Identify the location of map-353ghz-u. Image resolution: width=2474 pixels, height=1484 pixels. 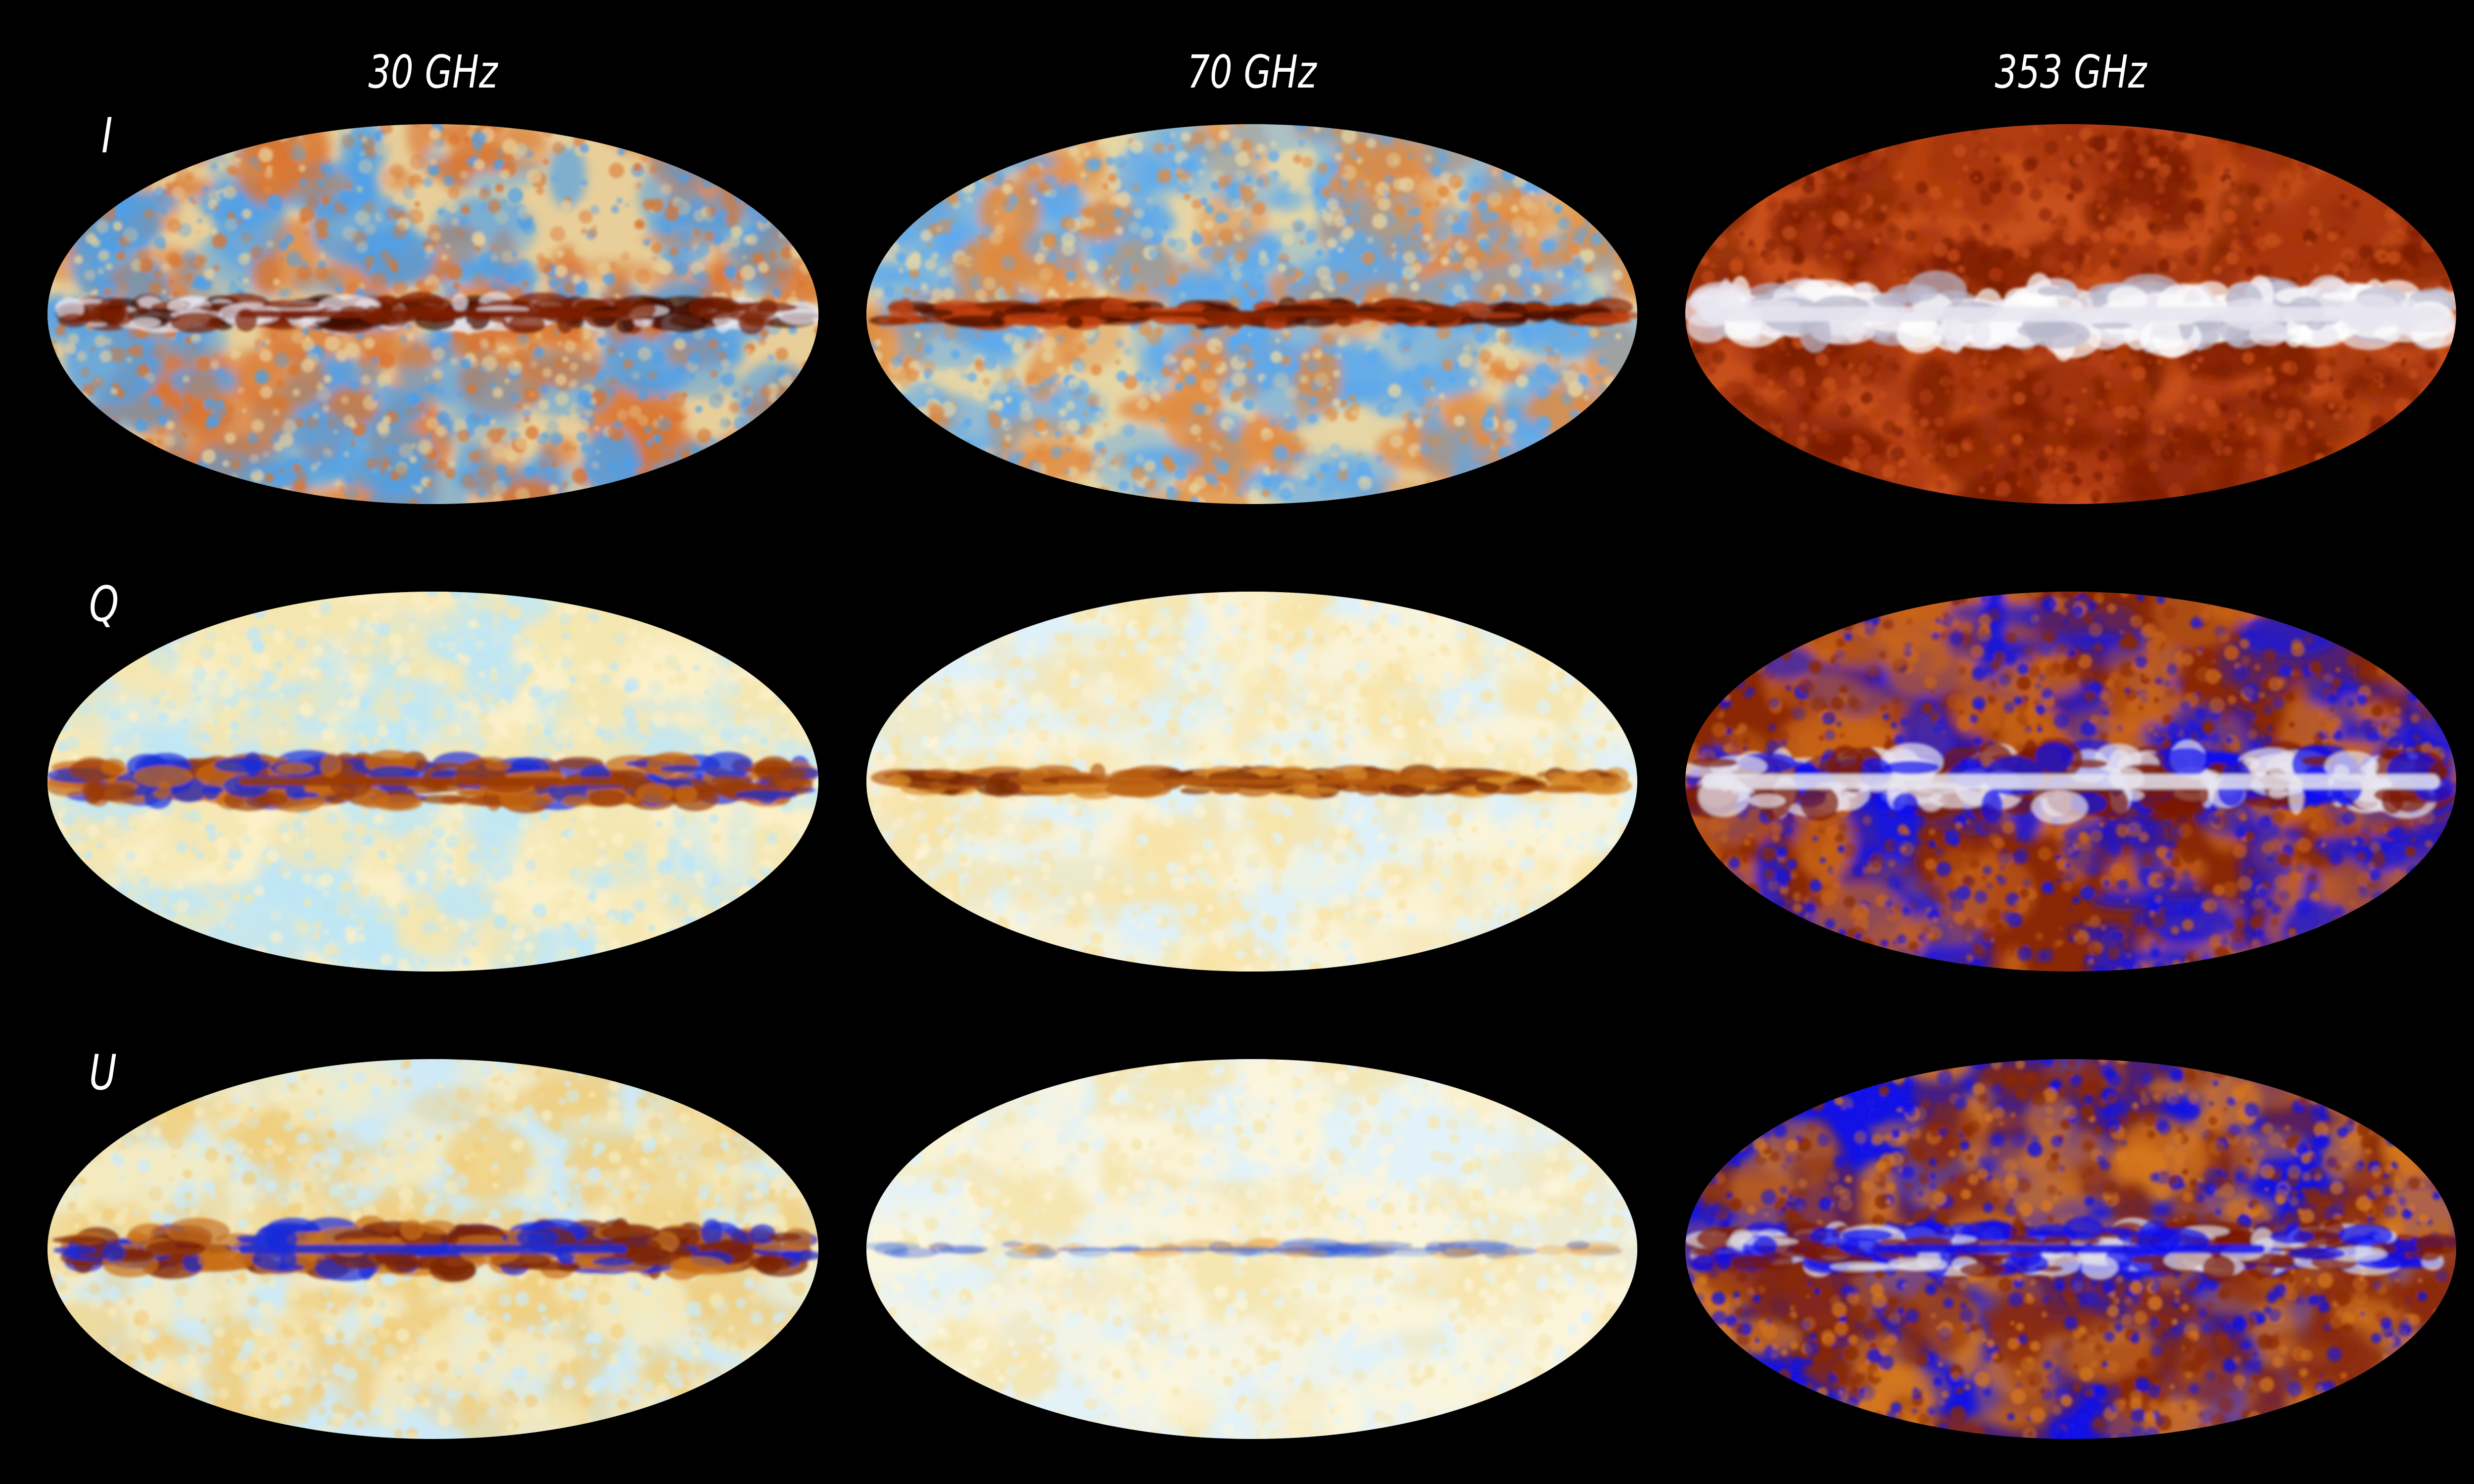
(2071, 1249).